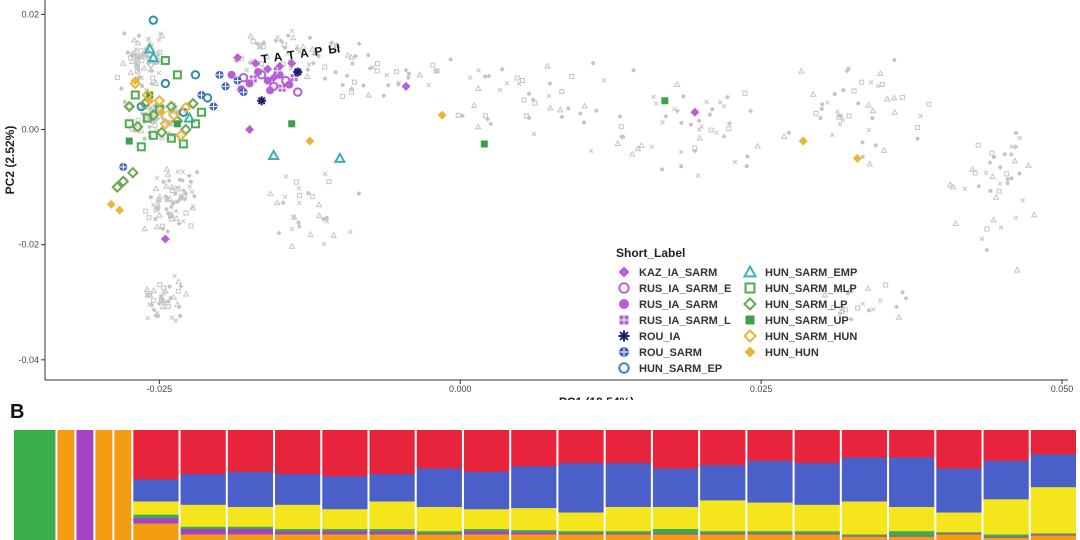 The image size is (1080, 540). Describe the element at coordinates (10, 160) in the screenshot. I see `y-axis-title: PC2 (2.52%)` at that location.